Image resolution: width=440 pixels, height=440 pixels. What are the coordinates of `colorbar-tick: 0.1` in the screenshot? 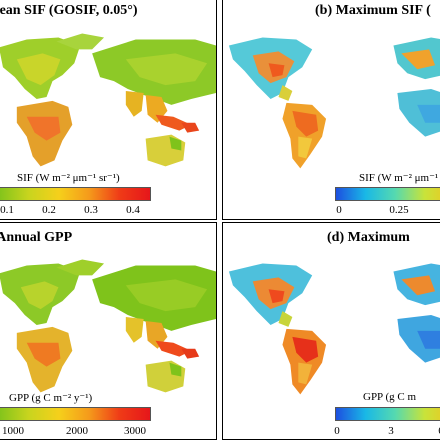 It's located at (7, 210).